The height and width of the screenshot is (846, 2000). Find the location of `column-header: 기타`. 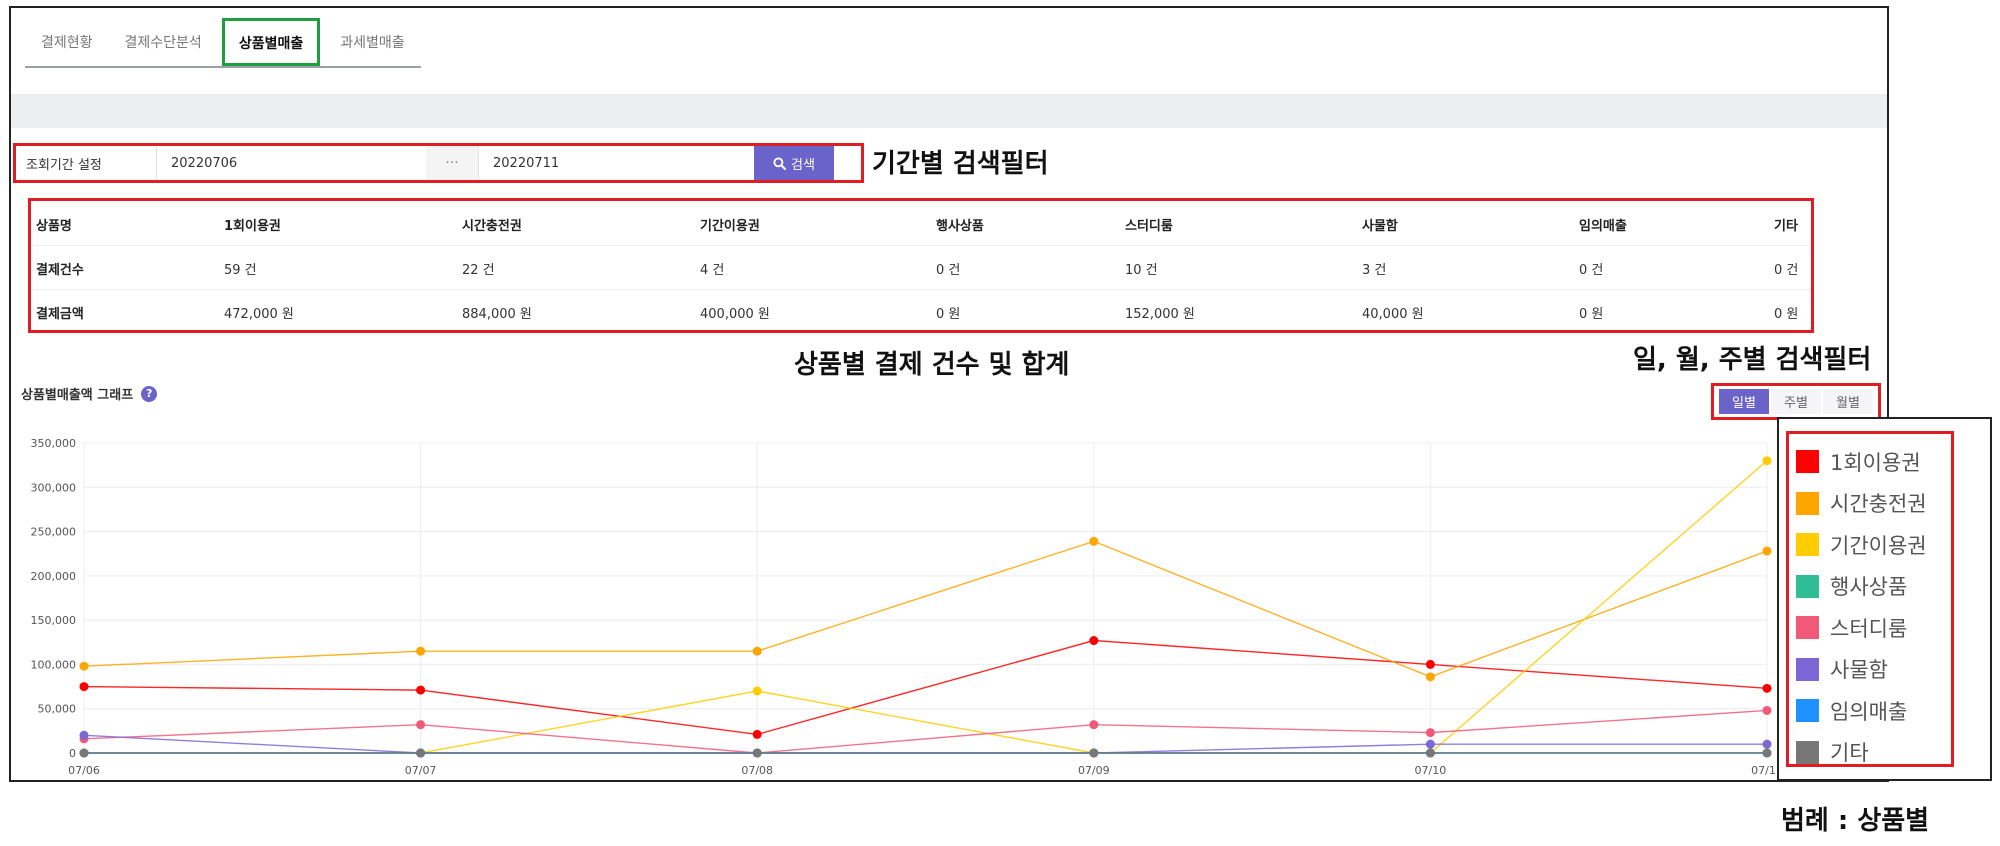

column-header: 기타 is located at coordinates (1786, 226).